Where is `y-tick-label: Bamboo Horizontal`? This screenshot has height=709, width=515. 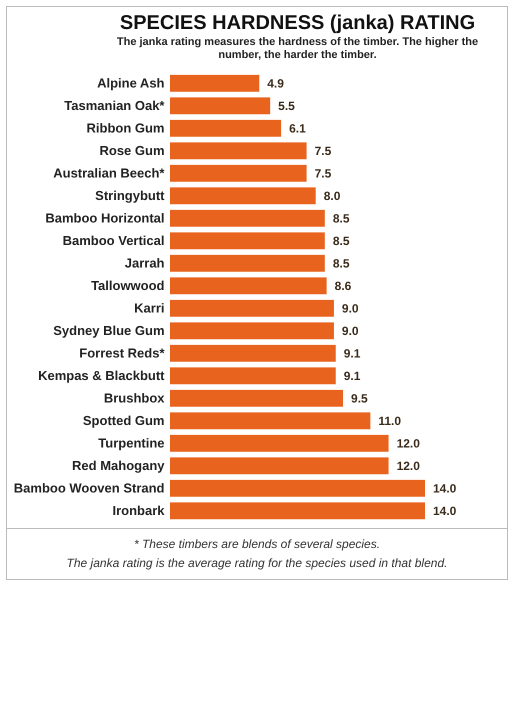 y-tick-label: Bamboo Horizontal is located at coordinates (104, 218).